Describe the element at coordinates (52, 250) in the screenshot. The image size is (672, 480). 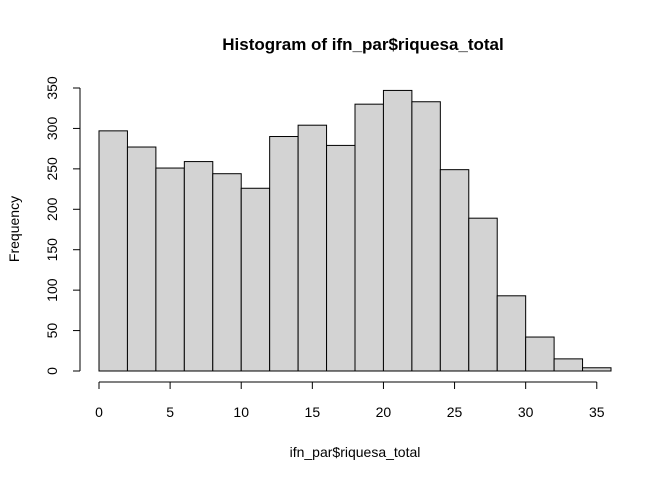
I see `y-tick-label: 150` at that location.